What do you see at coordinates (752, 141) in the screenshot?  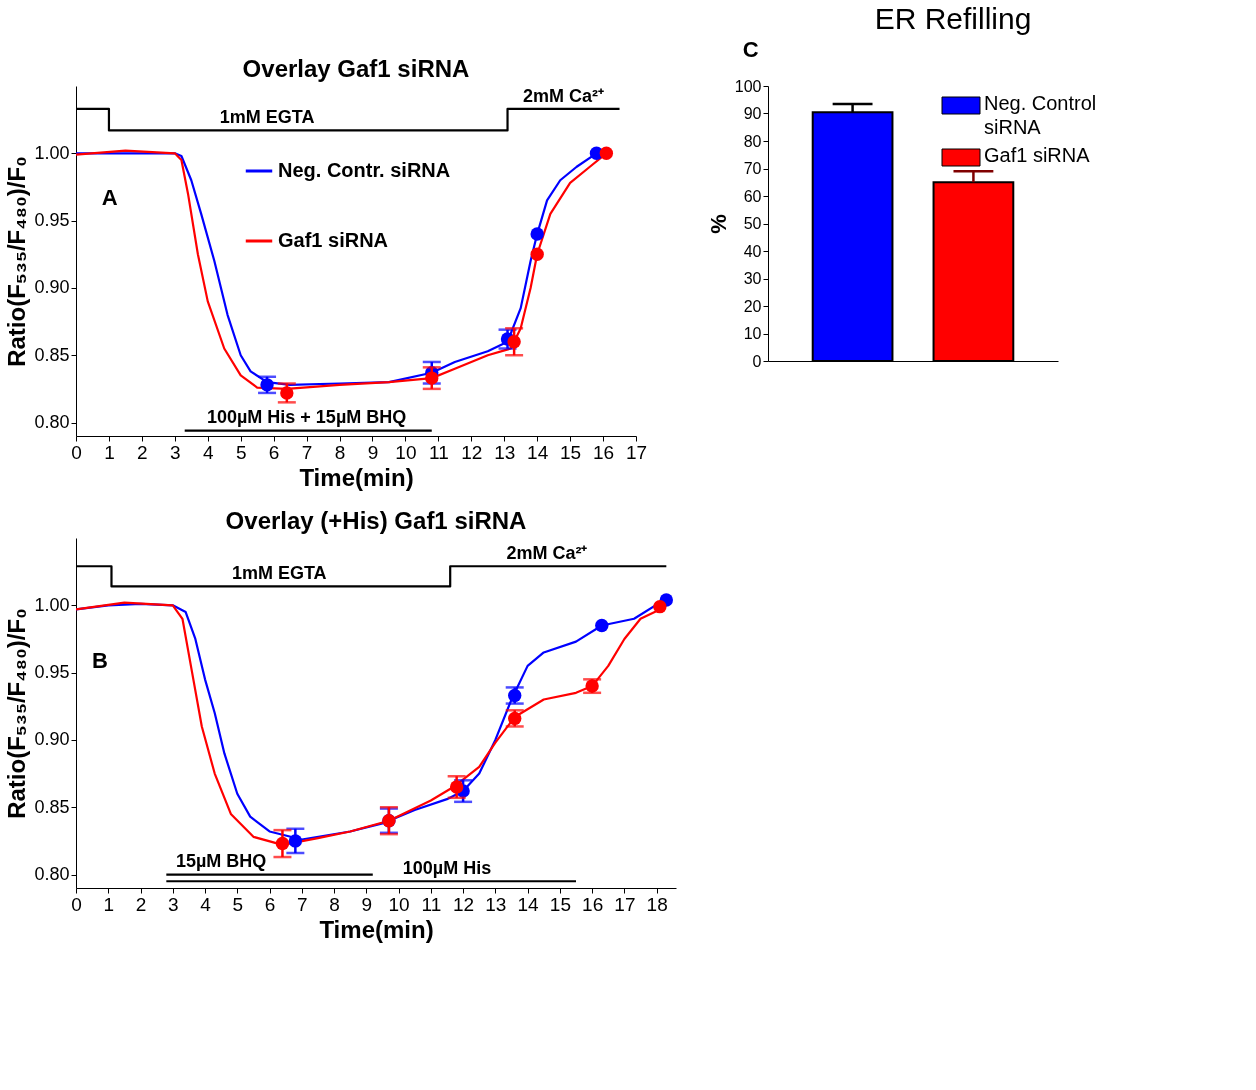 I see `y-tick-label: 80` at bounding box center [752, 141].